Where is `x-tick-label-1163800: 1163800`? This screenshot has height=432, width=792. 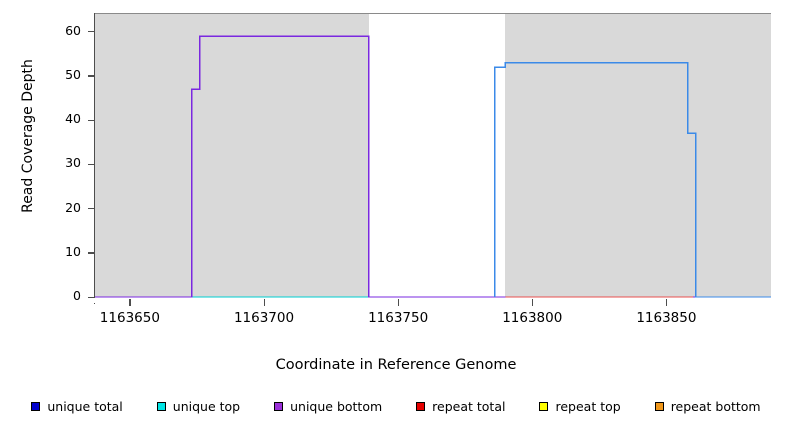
x-tick-label-1163800: 1163800 is located at coordinates (532, 318).